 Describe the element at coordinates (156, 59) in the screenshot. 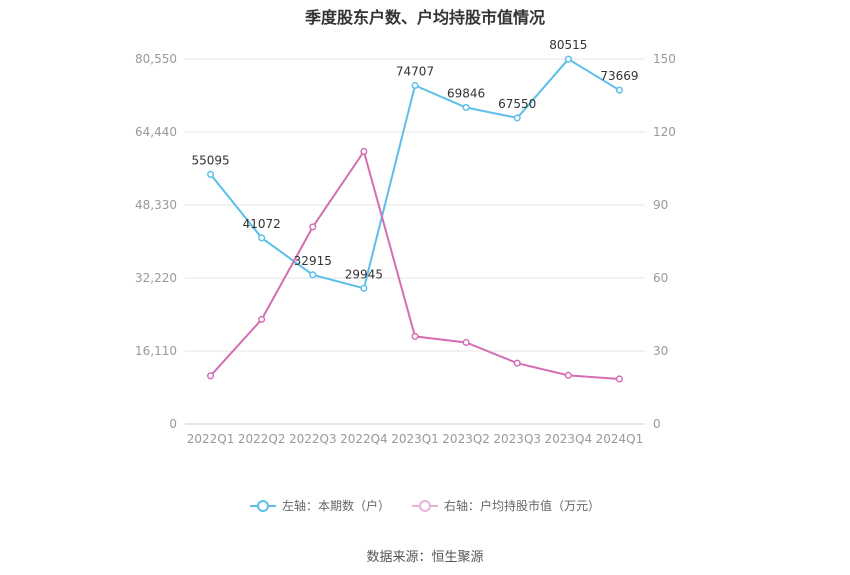

I see `left-tick-label: 80,550` at that location.